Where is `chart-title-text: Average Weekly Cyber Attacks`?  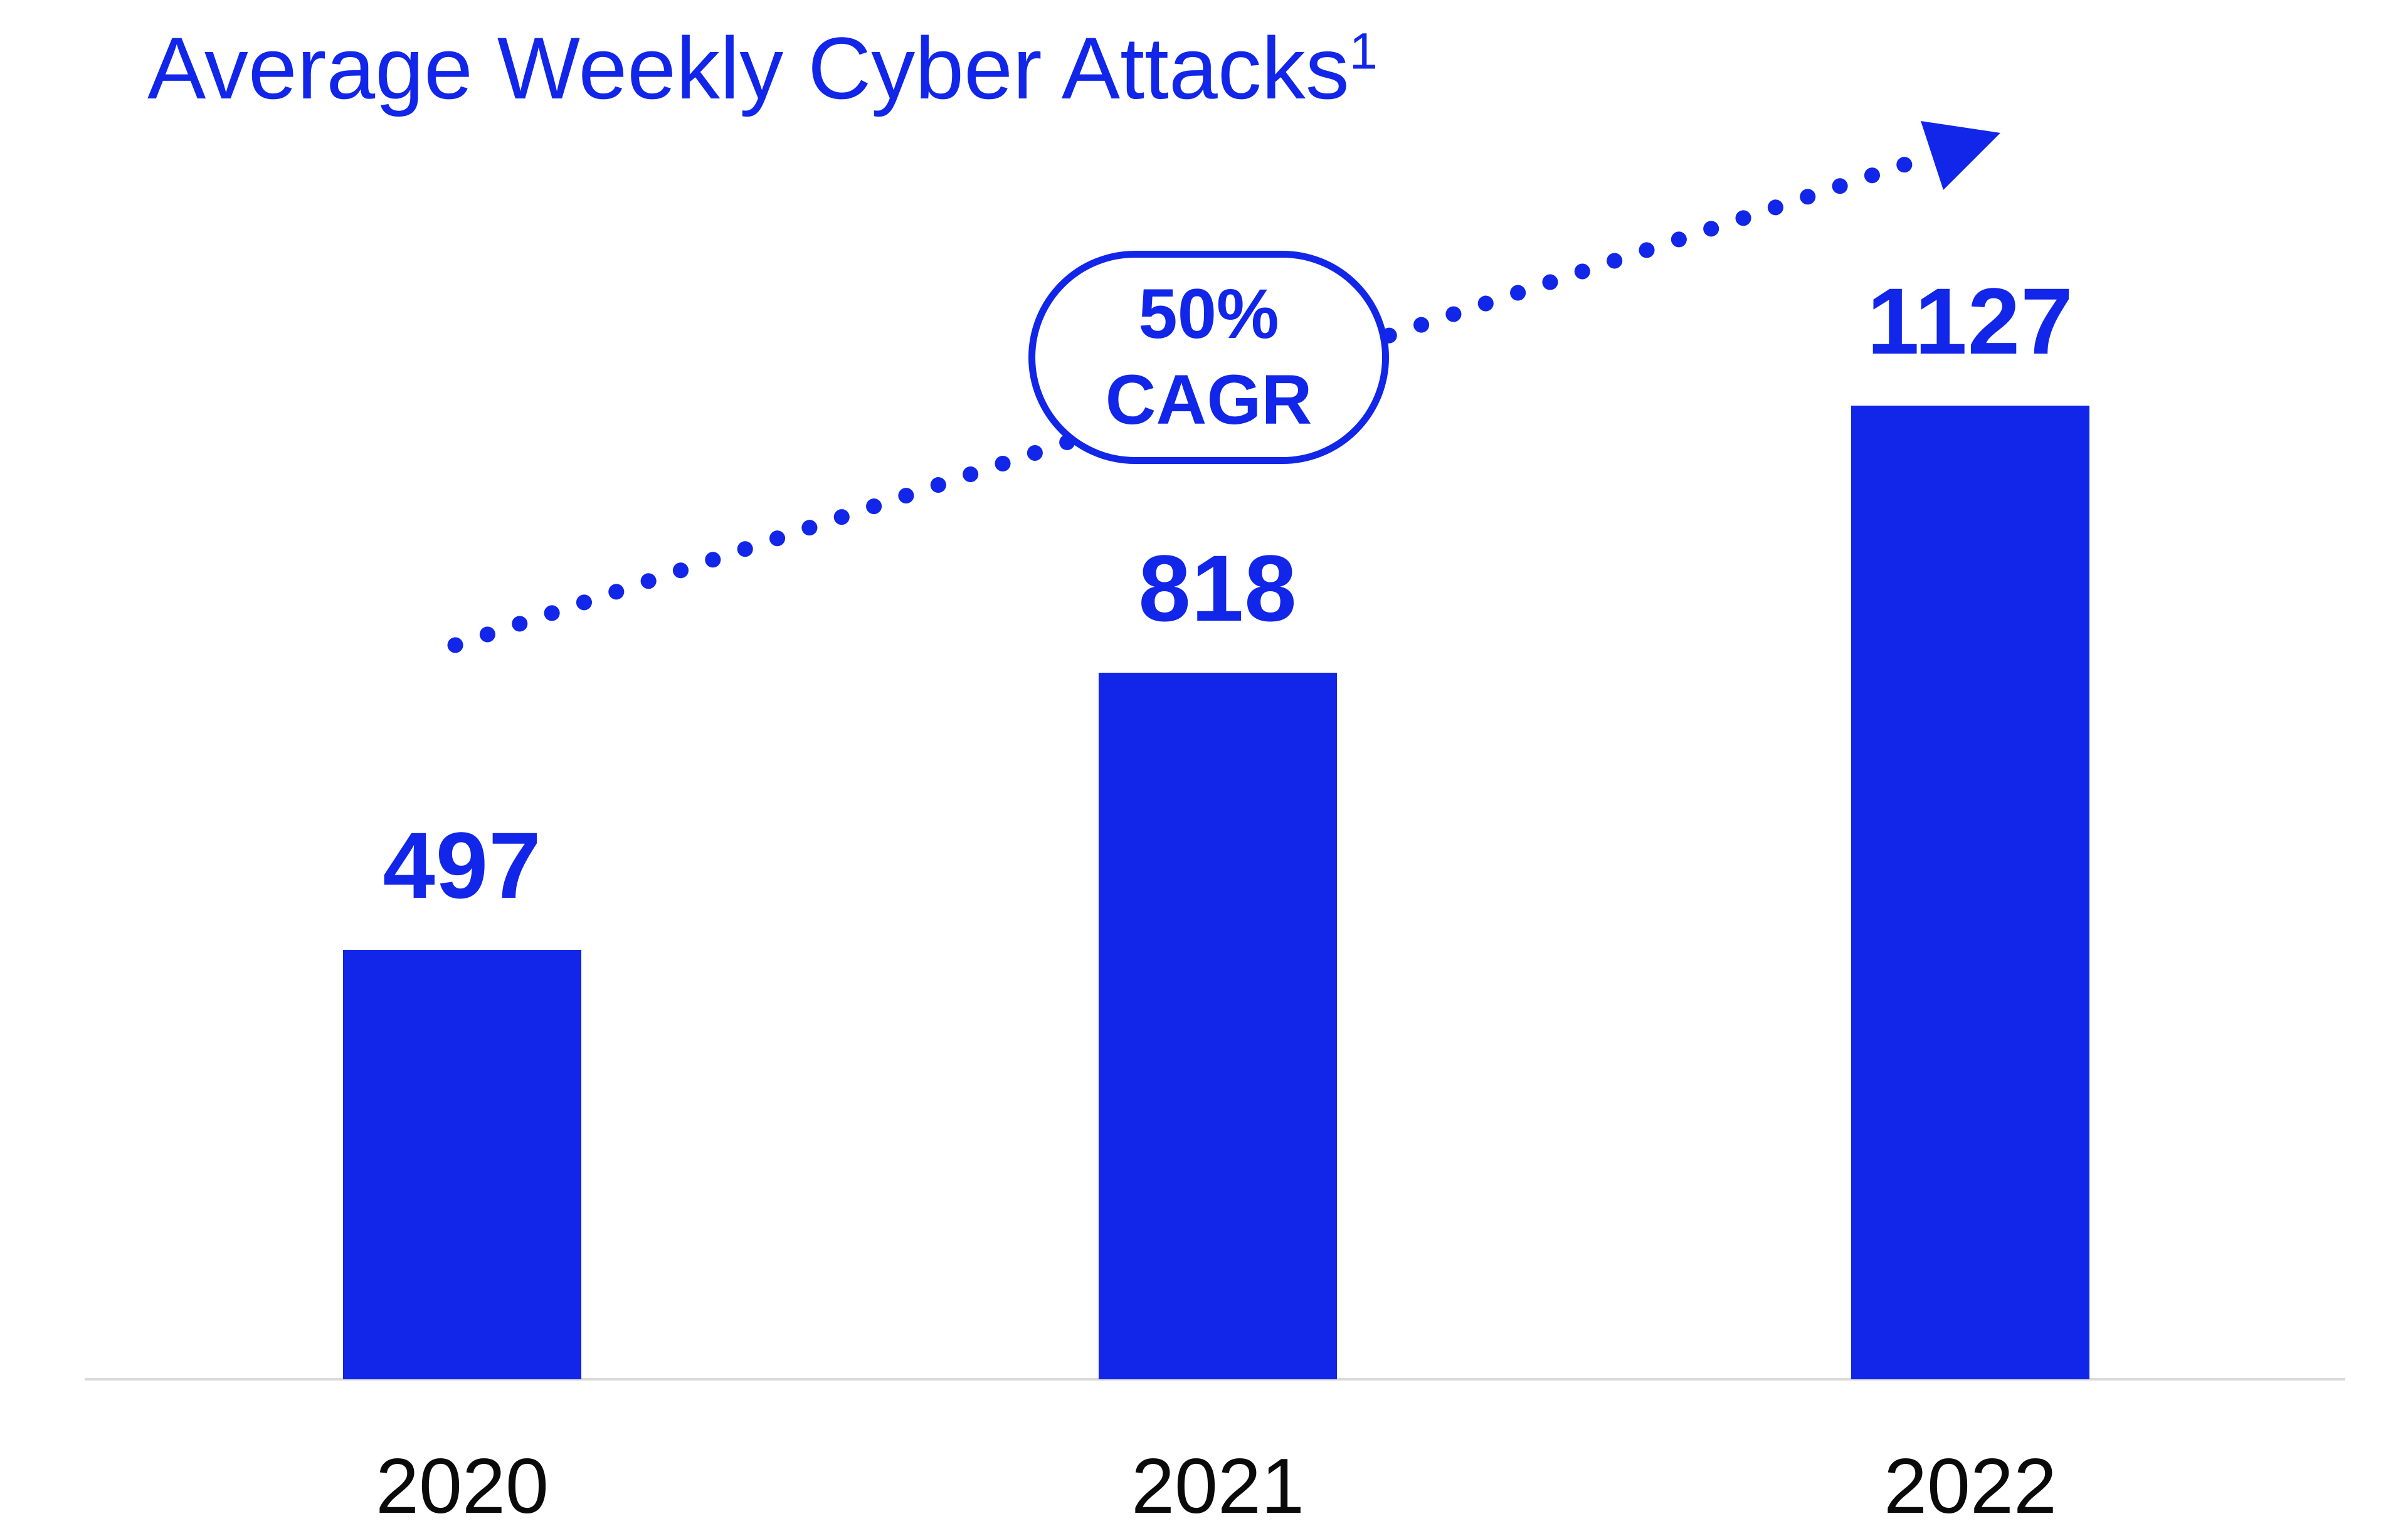
chart-title-text: Average Weekly Cyber Attacks is located at coordinates (748, 68).